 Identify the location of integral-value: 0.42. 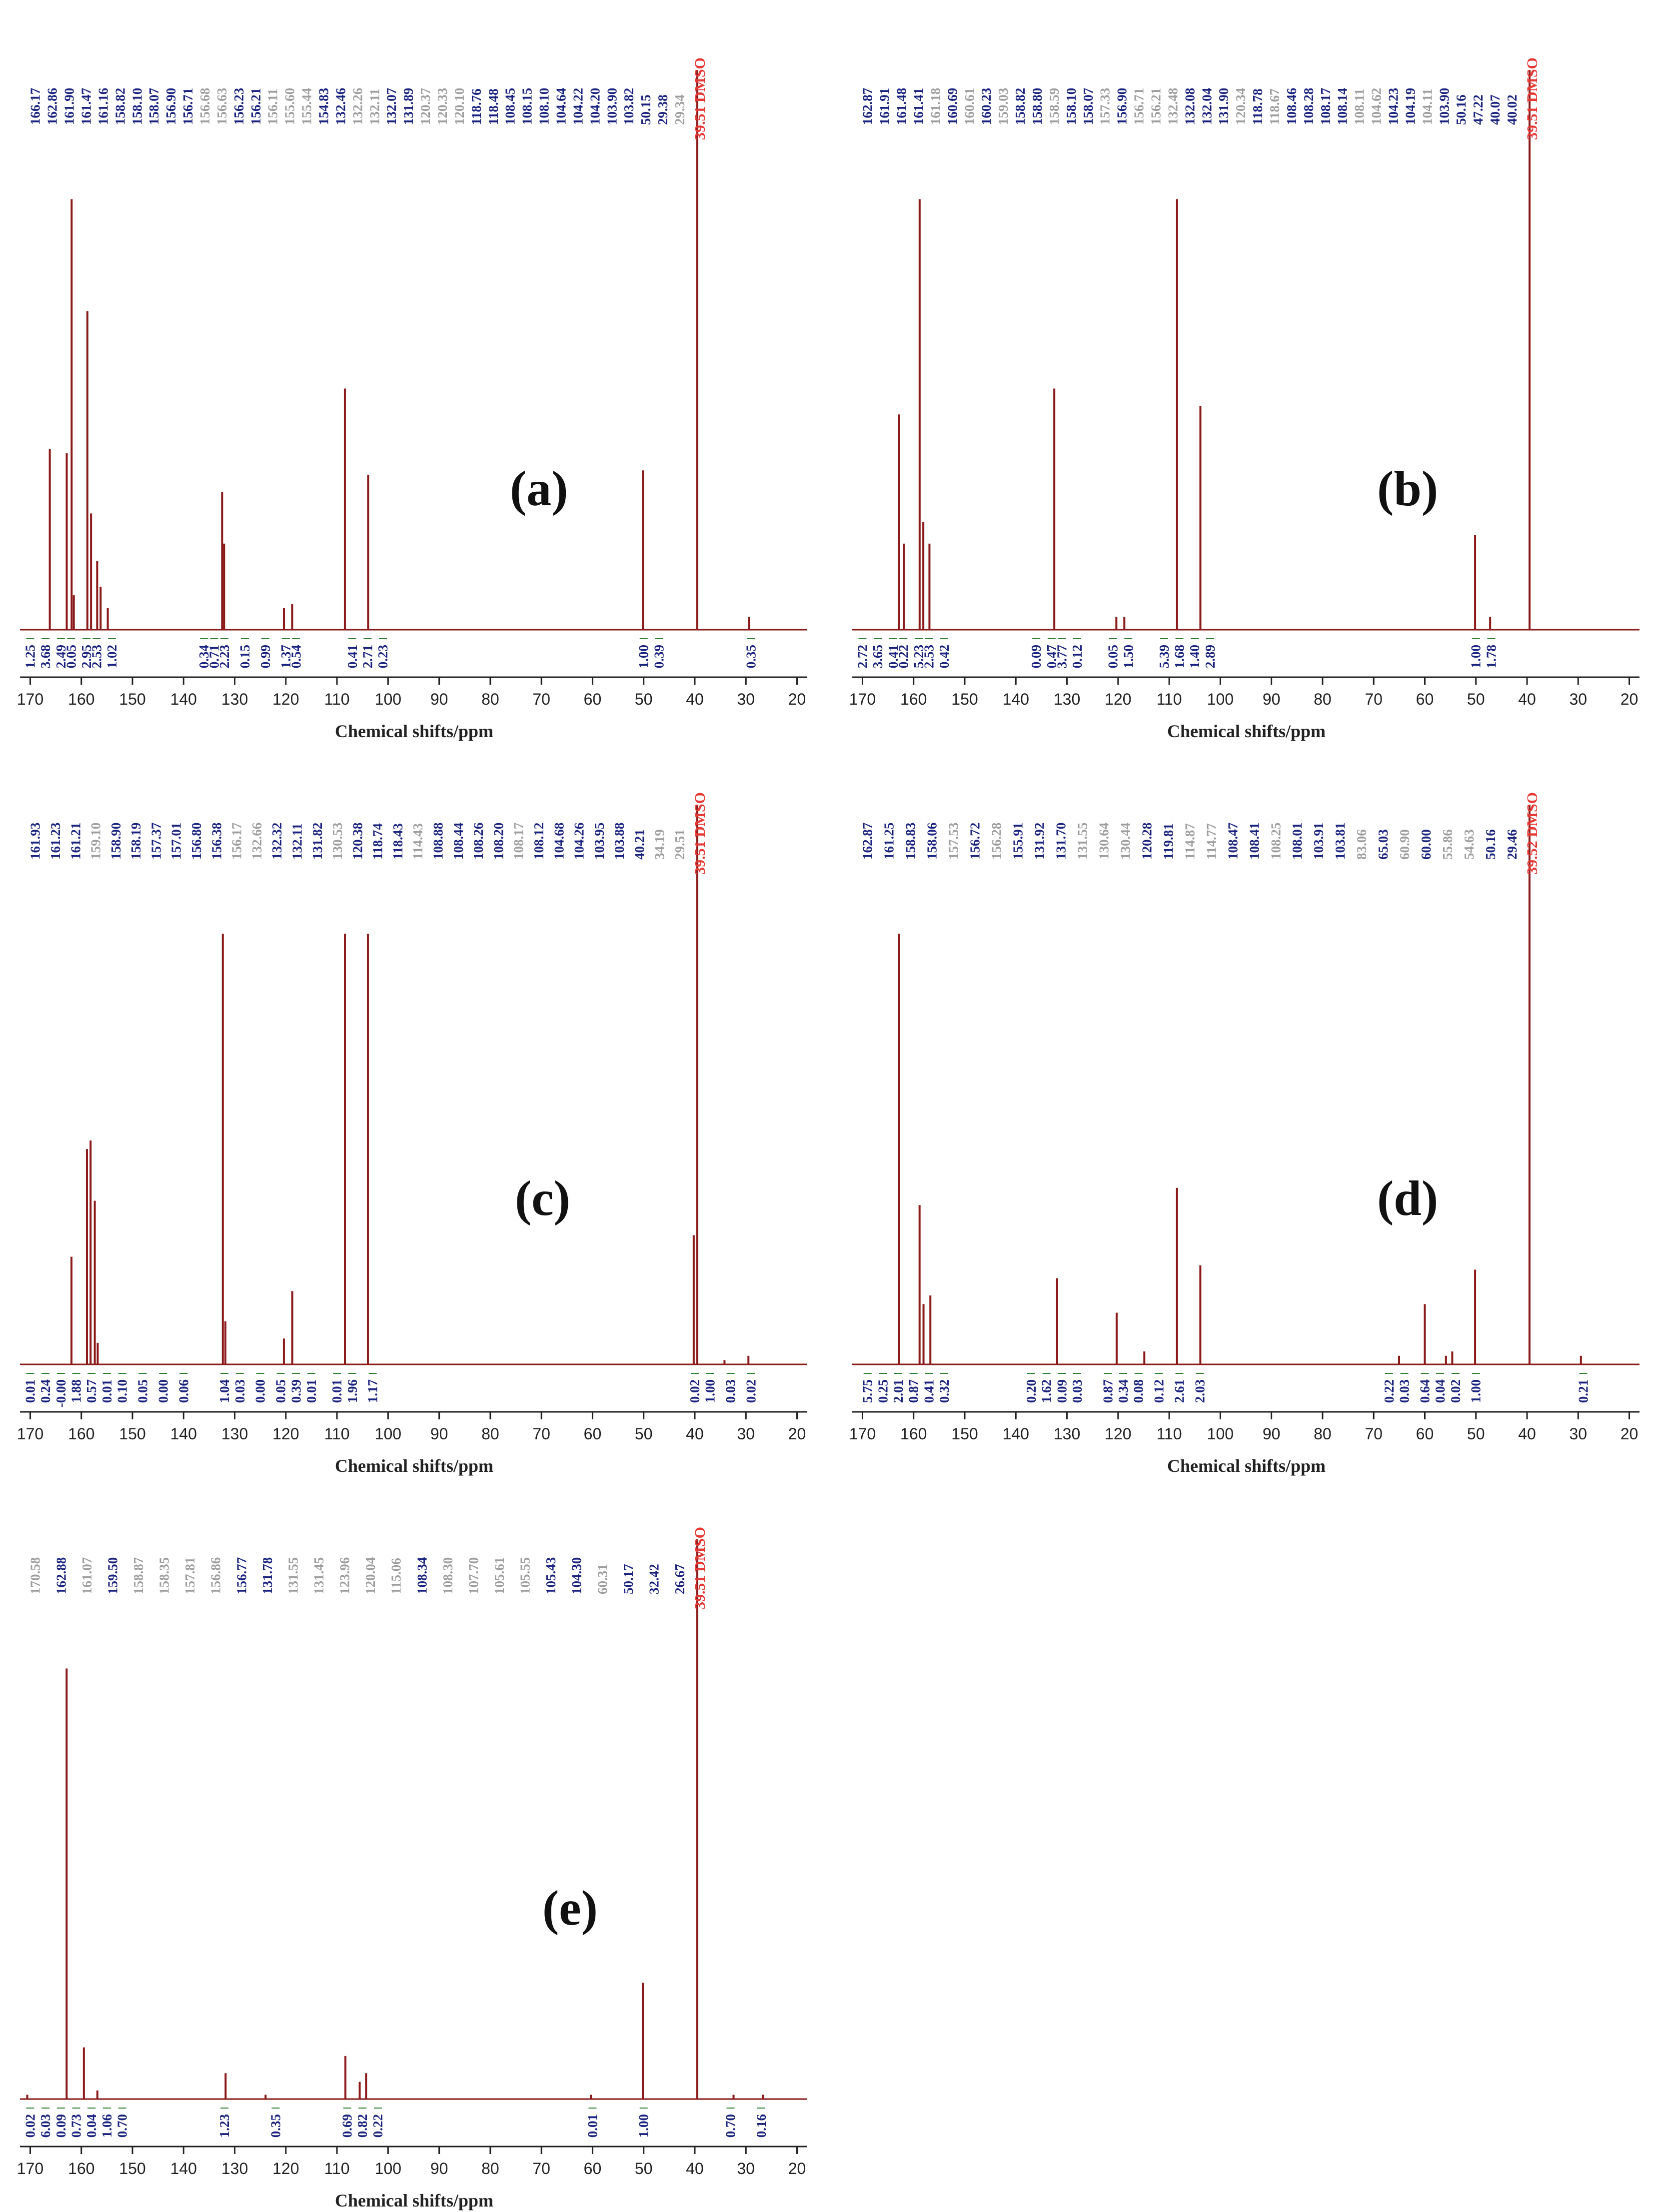
(944, 656).